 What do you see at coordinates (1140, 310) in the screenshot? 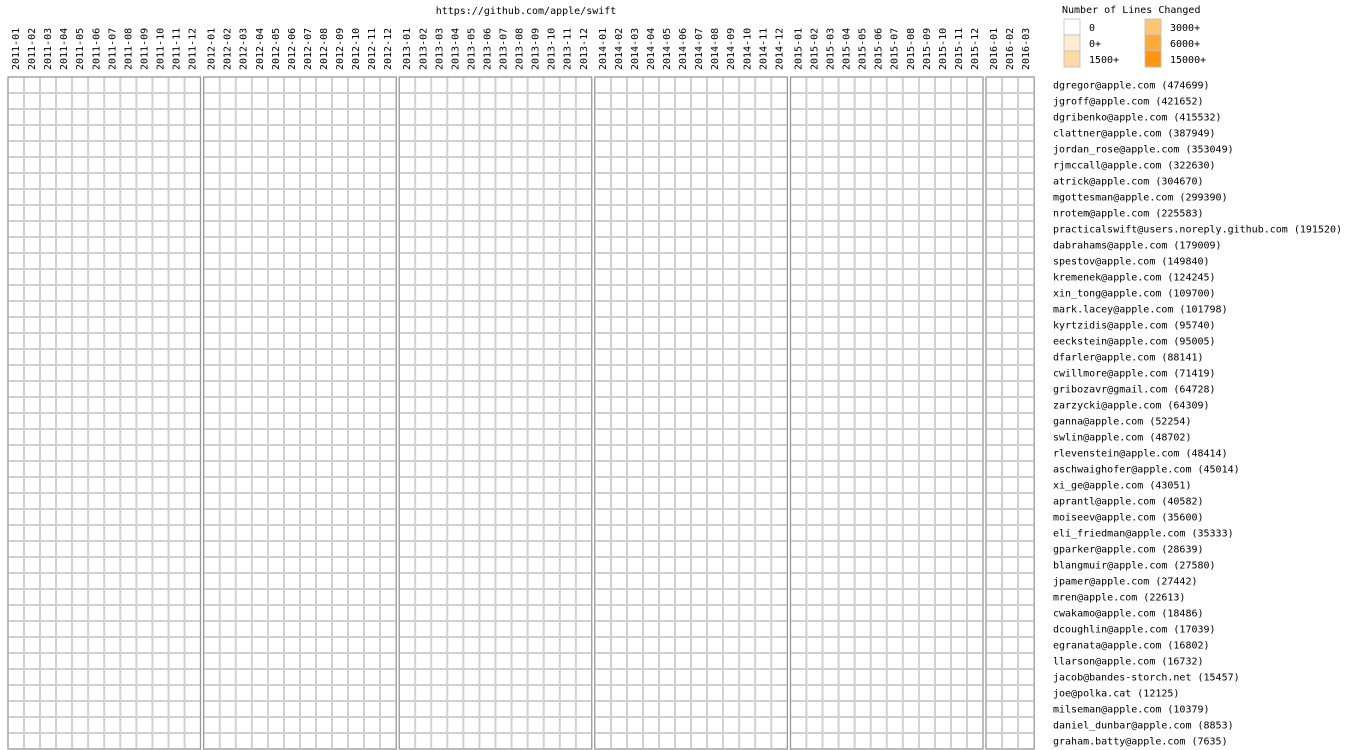
I see `row-label: mark.lacey@apple.com (101798)` at bounding box center [1140, 310].